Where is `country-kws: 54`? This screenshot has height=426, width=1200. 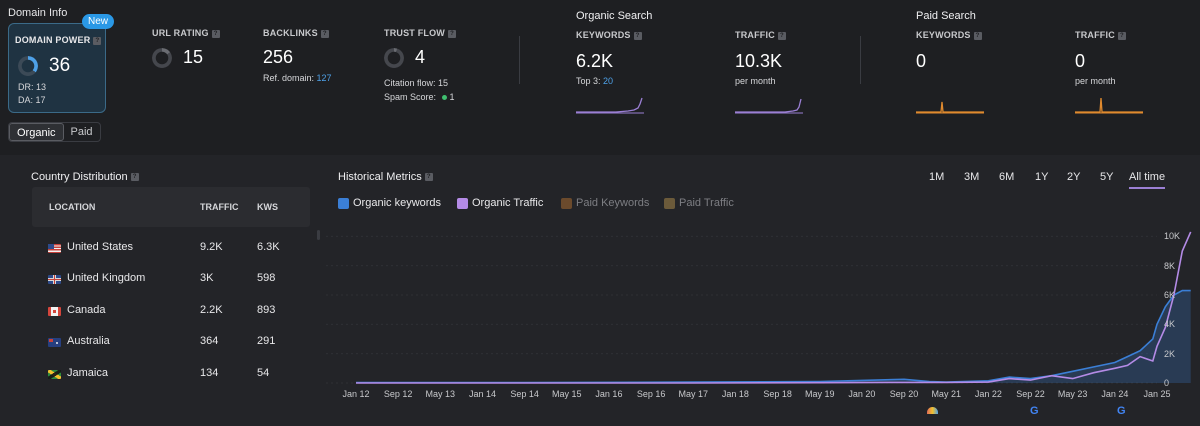 country-kws: 54 is located at coordinates (263, 373).